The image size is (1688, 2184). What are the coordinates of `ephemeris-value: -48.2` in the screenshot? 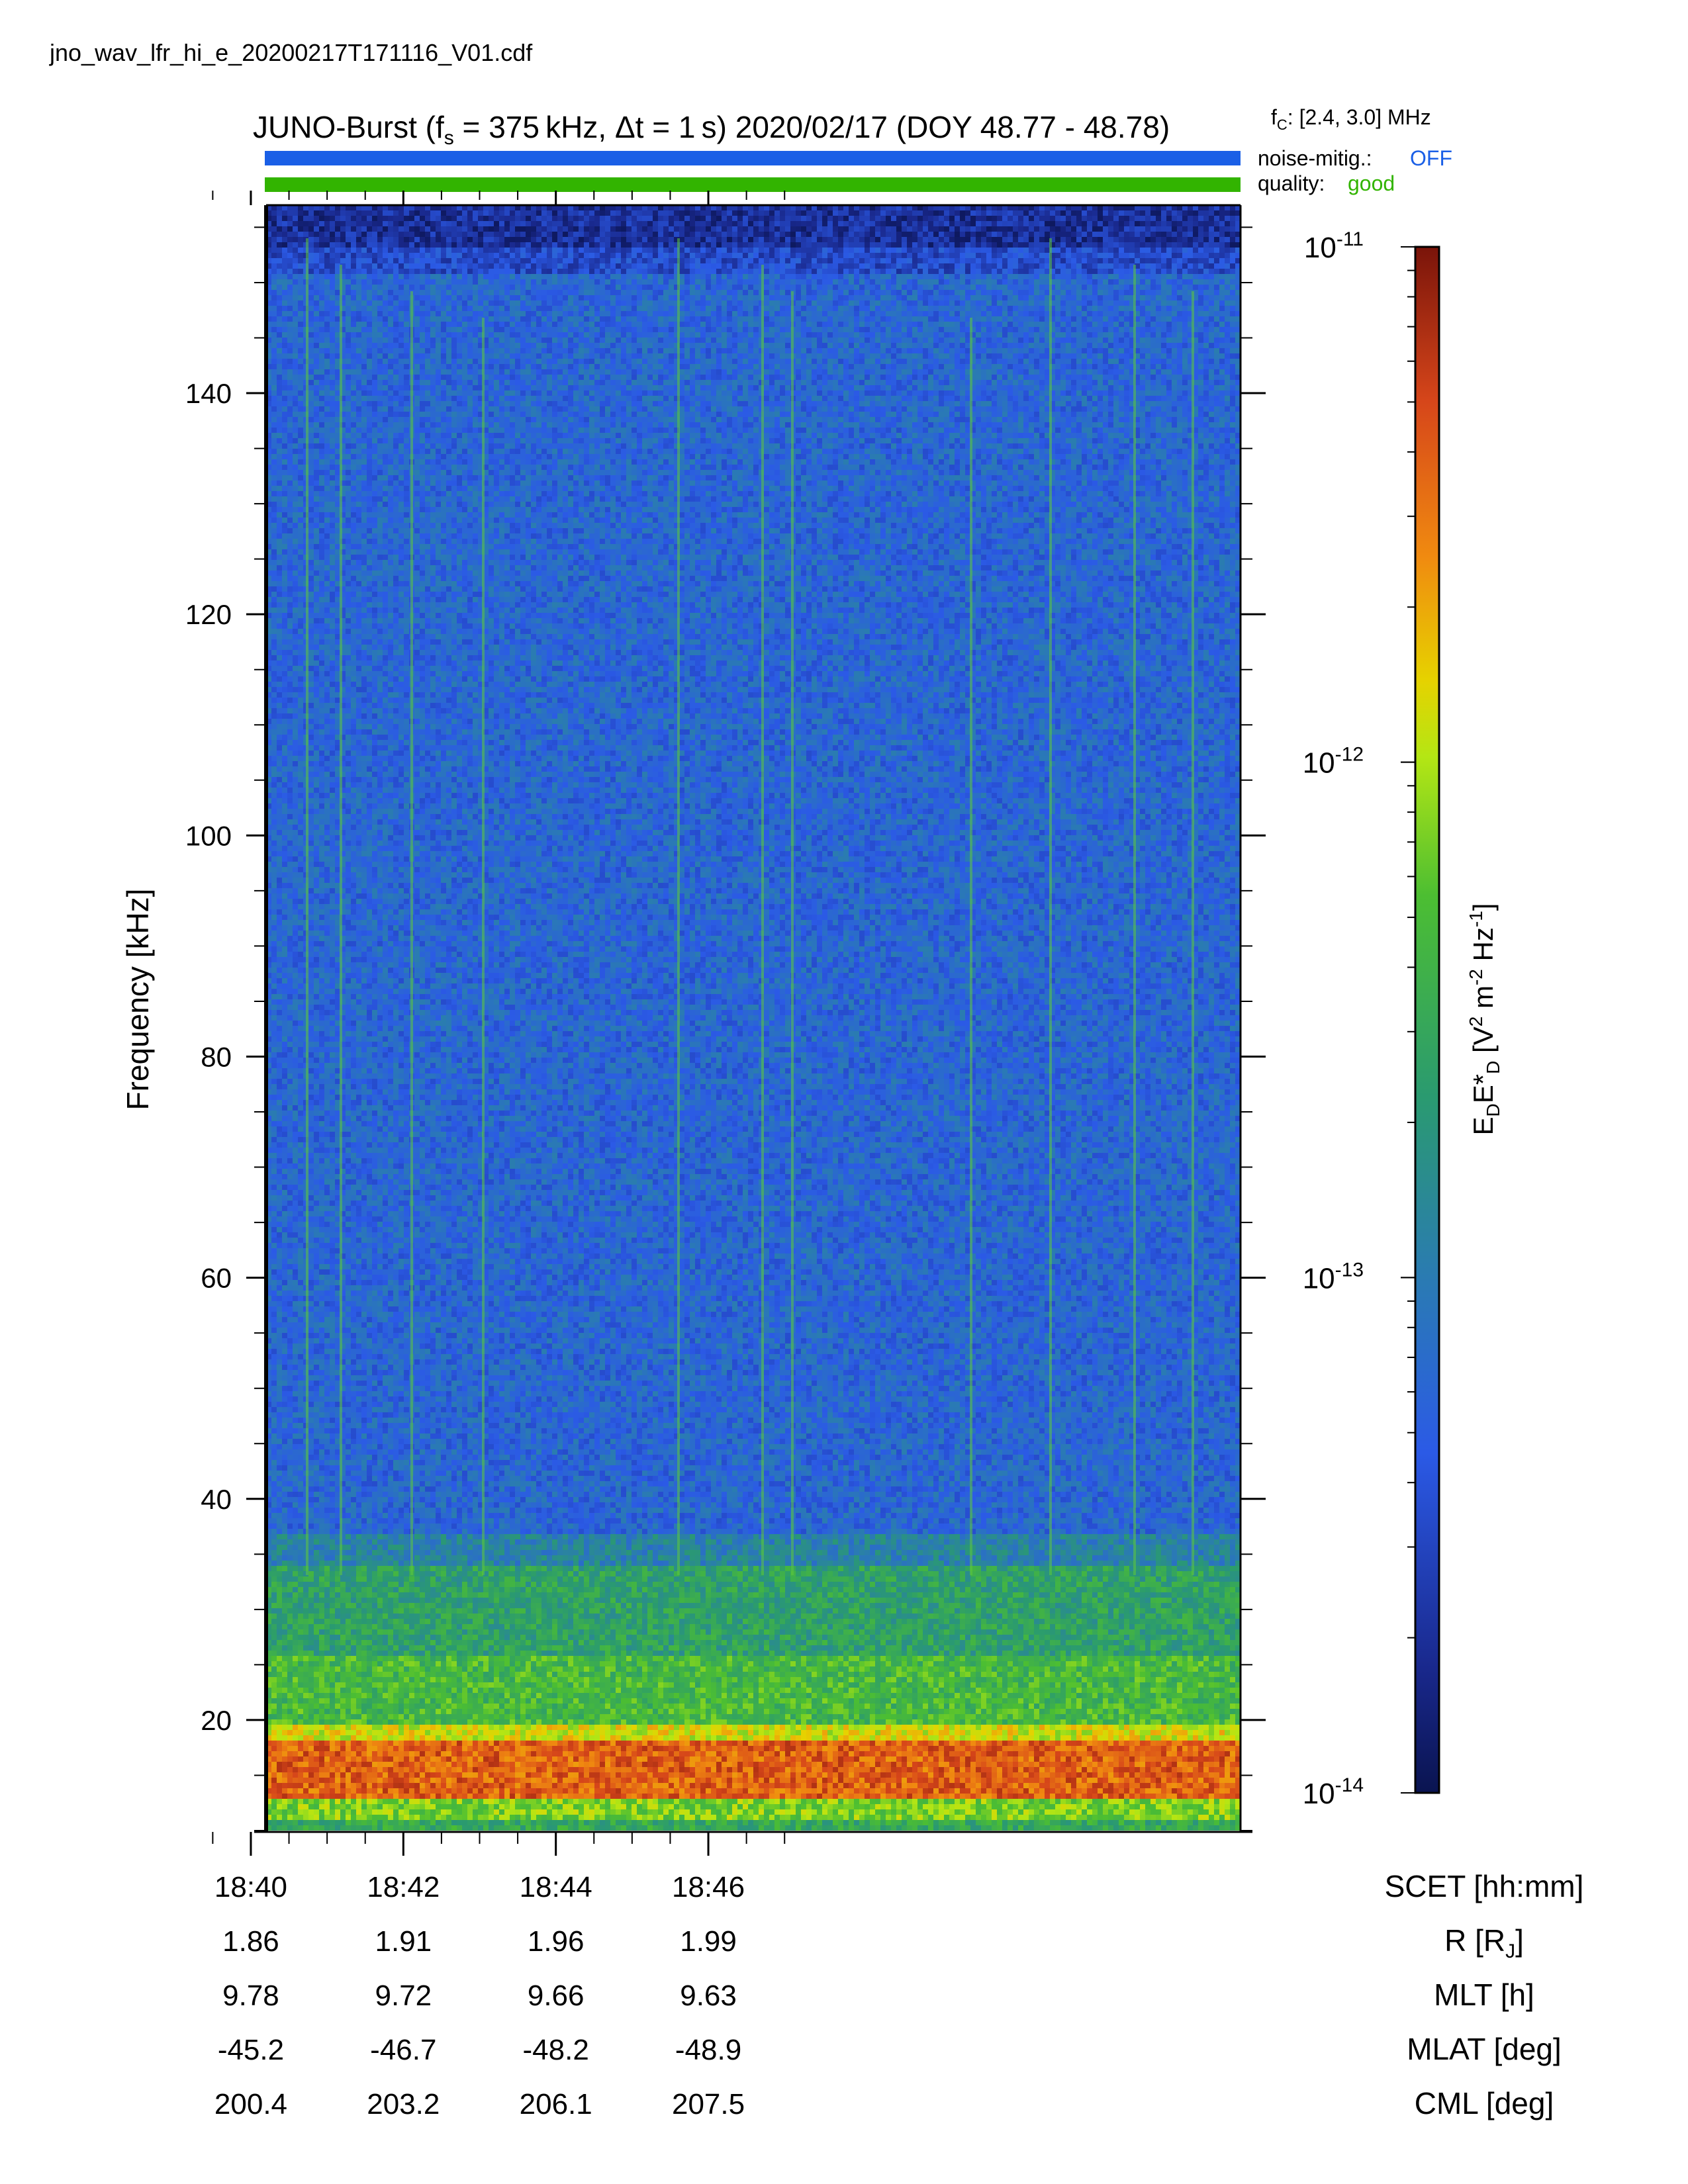 It's located at (556, 2050).